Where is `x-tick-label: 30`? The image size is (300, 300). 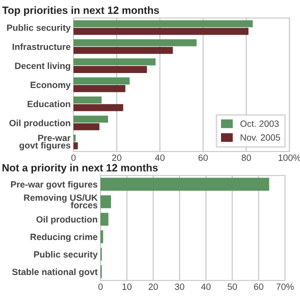 x-tick-label: 30 is located at coordinates (179, 287).